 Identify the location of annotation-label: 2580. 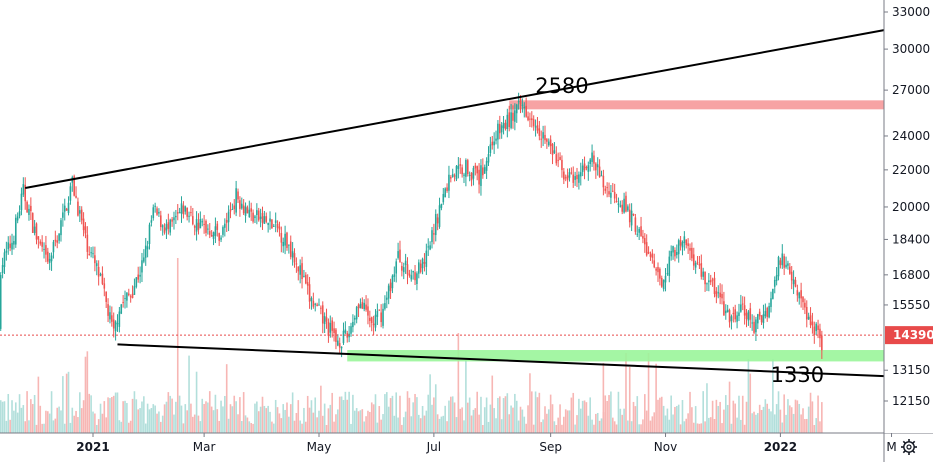
(561, 86).